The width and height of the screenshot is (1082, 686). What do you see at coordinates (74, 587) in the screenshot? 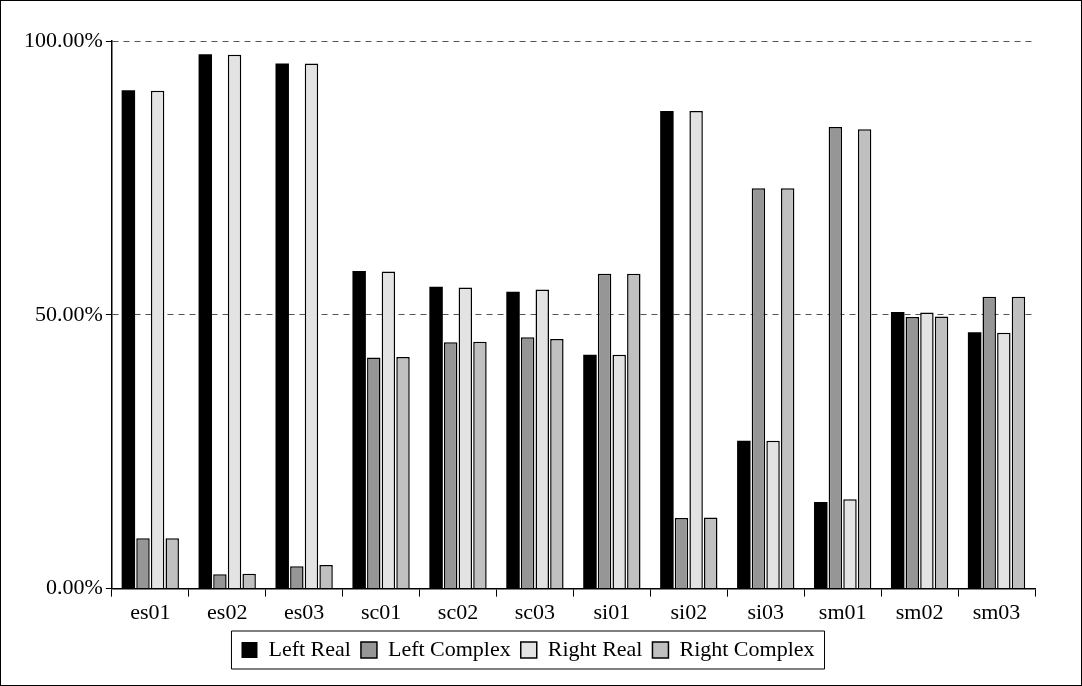
I see `y-tick-label: 0.00%` at bounding box center [74, 587].